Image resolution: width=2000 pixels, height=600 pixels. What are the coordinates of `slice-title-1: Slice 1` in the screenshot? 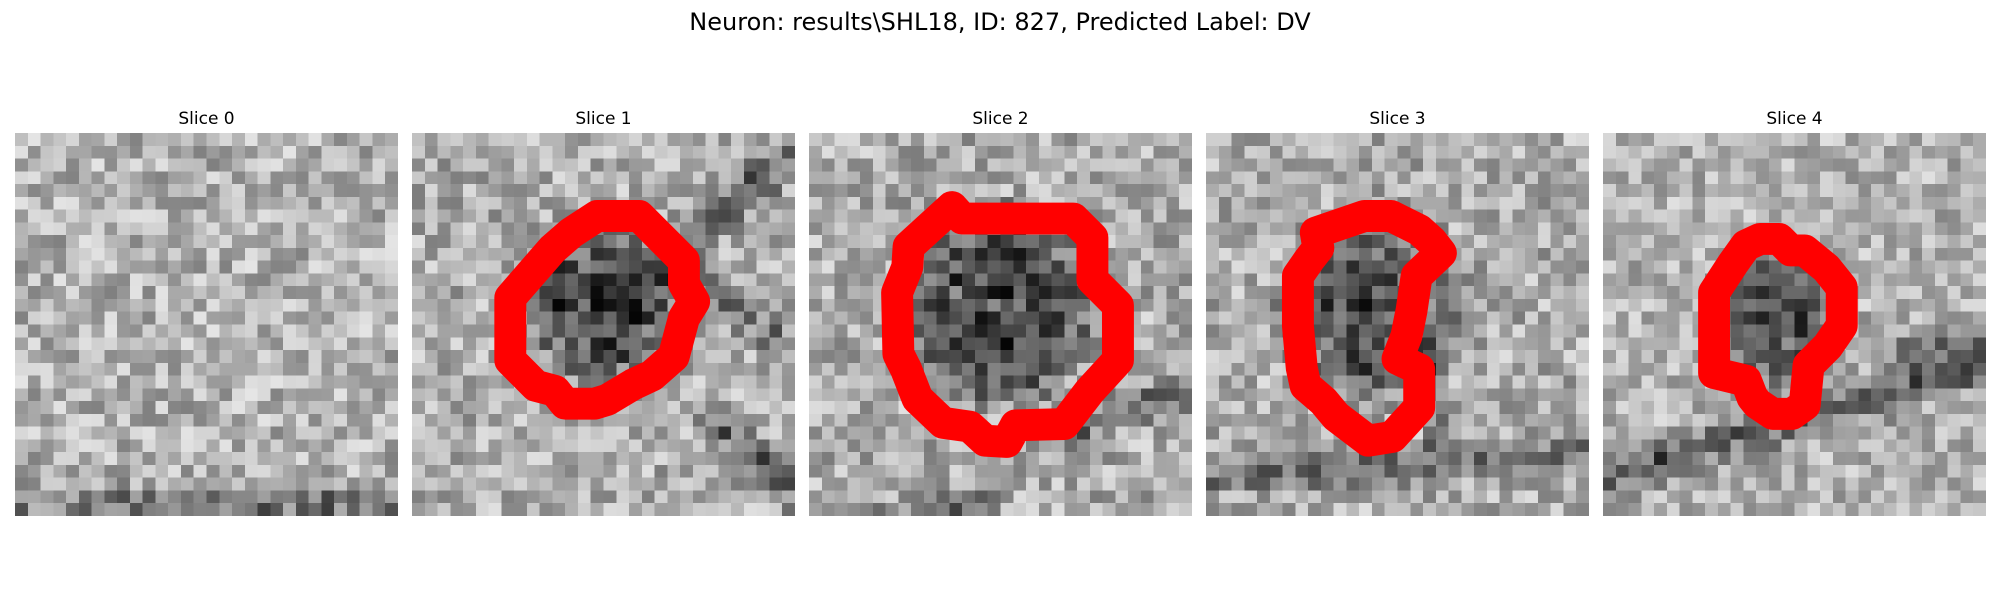 It's located at (603, 119).